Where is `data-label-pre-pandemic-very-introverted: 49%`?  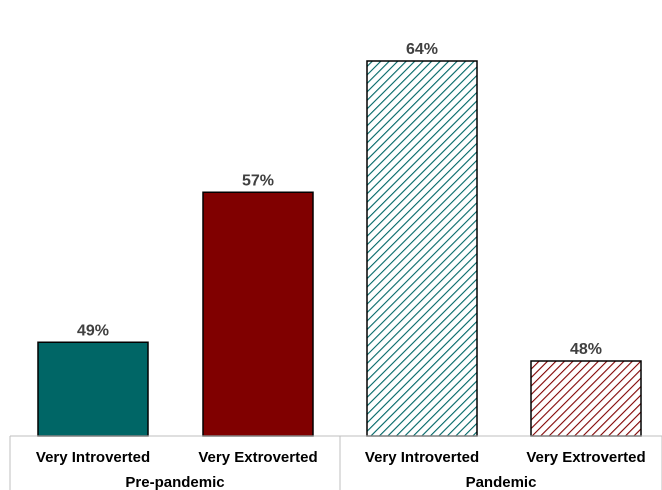
data-label-pre-pandemic-very-introverted: 49% is located at coordinates (93, 330).